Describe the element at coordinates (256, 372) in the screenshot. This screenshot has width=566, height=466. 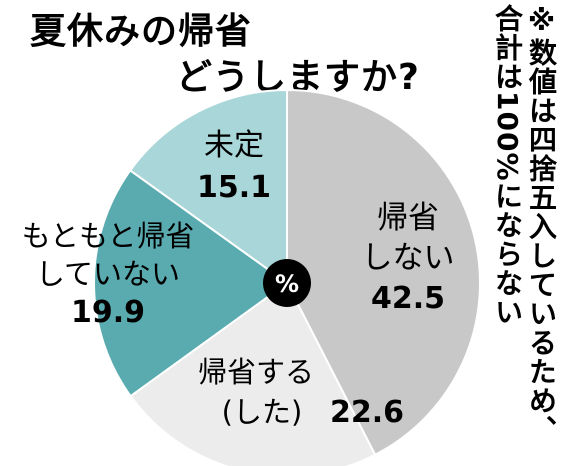
I see `slice-label-1-line-0: 帰省する` at that location.